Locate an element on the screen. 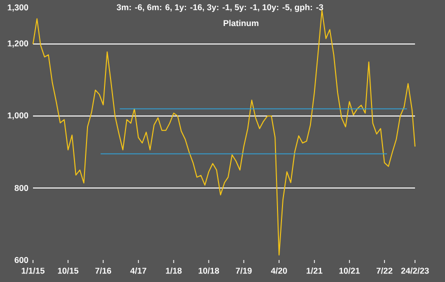 This screenshot has height=282, width=445. x-tick-label: 1/21 is located at coordinates (314, 271).